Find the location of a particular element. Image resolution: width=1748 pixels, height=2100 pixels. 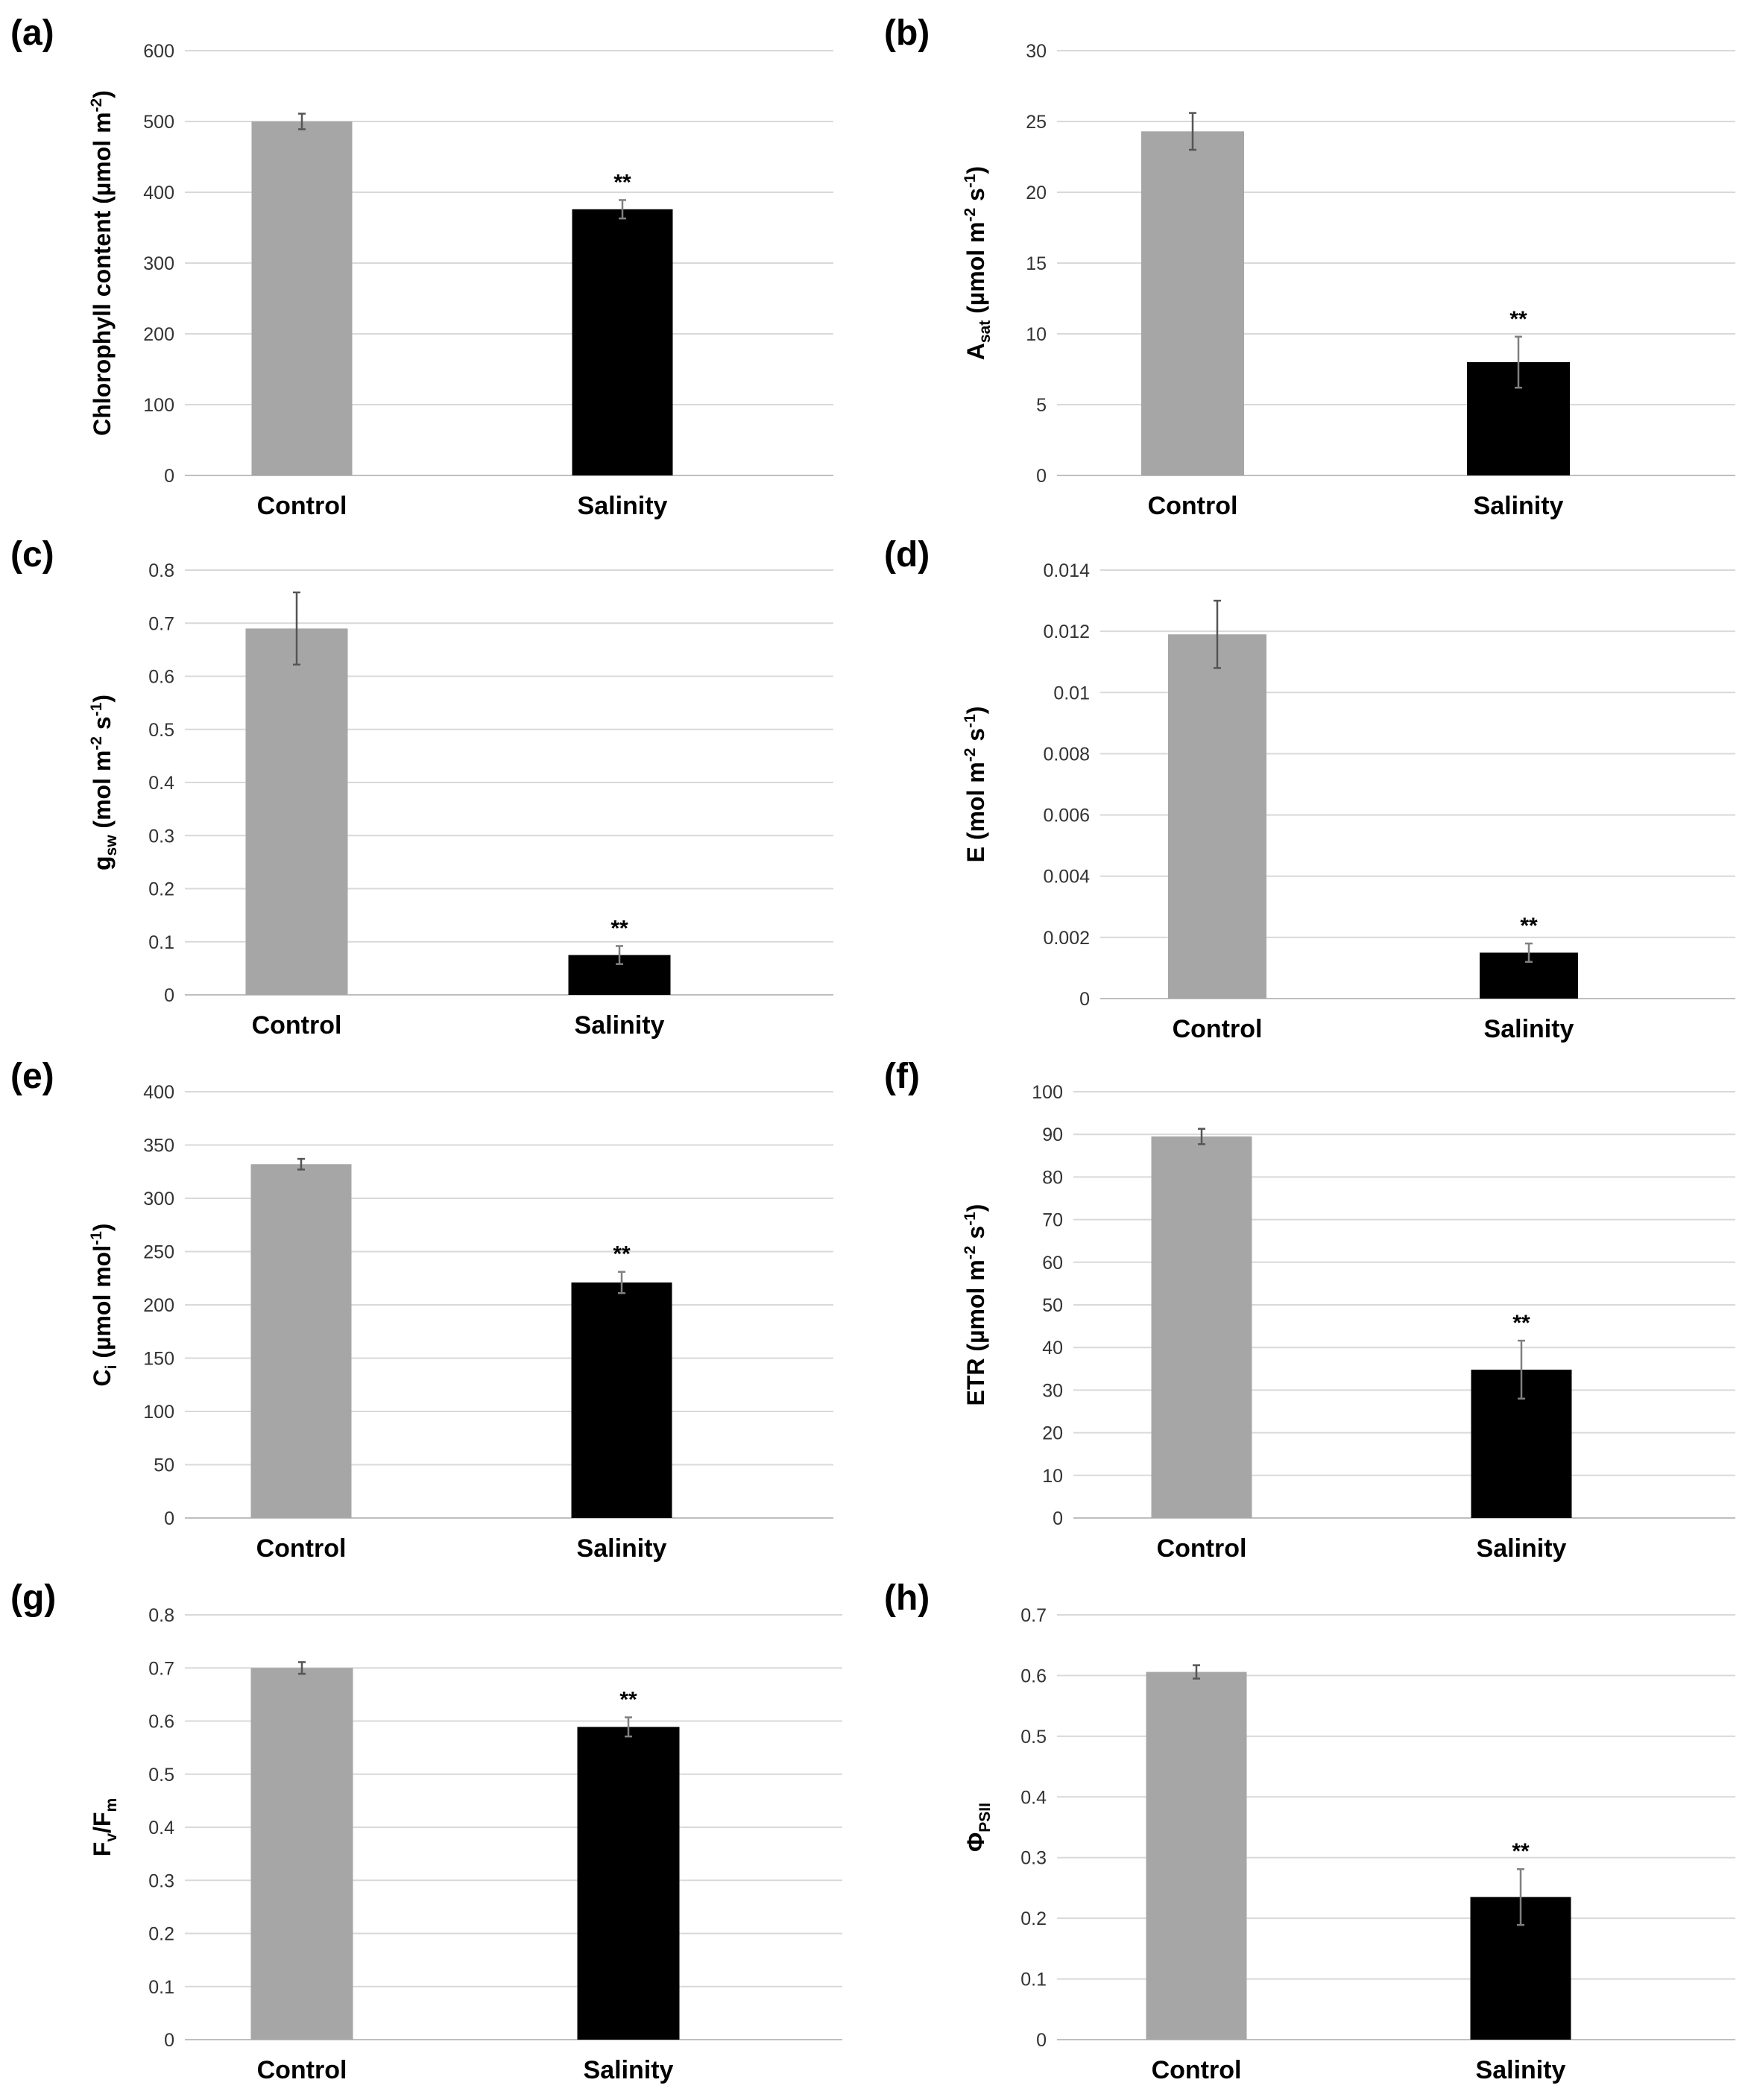

panel-letter: (g) is located at coordinates (33, 1598).